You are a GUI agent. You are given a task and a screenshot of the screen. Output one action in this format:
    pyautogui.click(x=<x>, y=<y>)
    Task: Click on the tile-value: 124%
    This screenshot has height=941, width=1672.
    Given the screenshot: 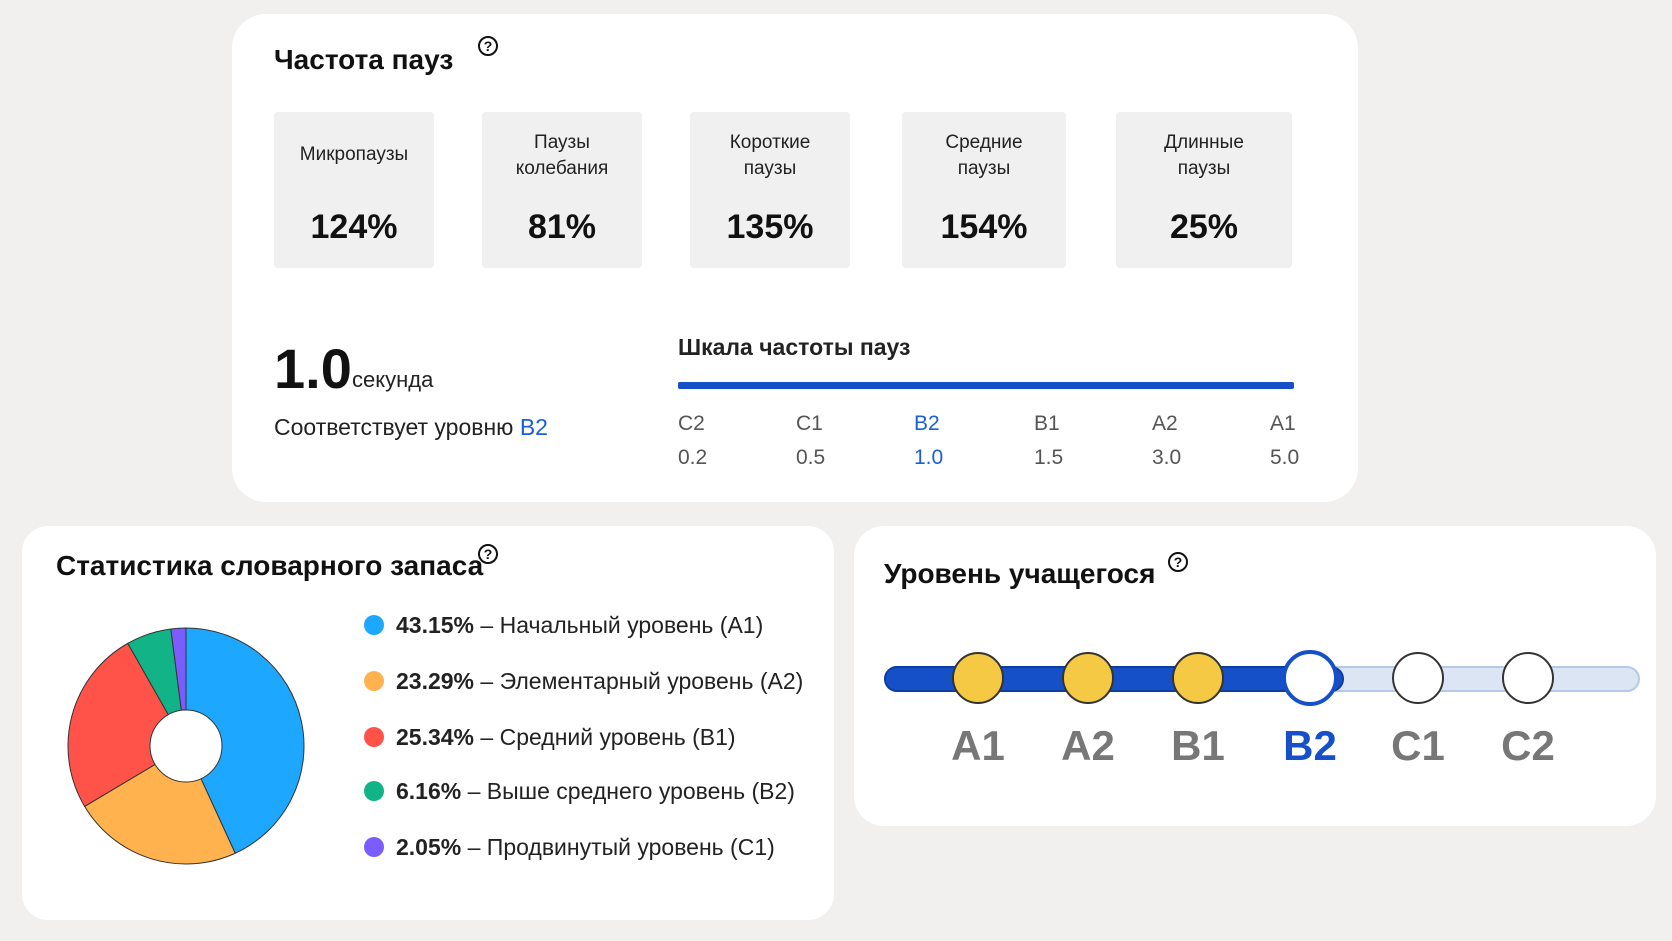 What is the action you would take?
    pyautogui.click(x=354, y=227)
    